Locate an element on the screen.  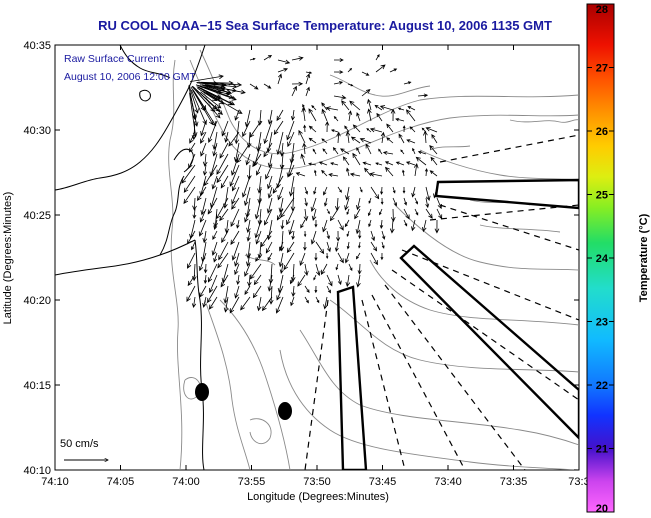
x-tick-label: 74:10 is located at coordinates (55, 482).